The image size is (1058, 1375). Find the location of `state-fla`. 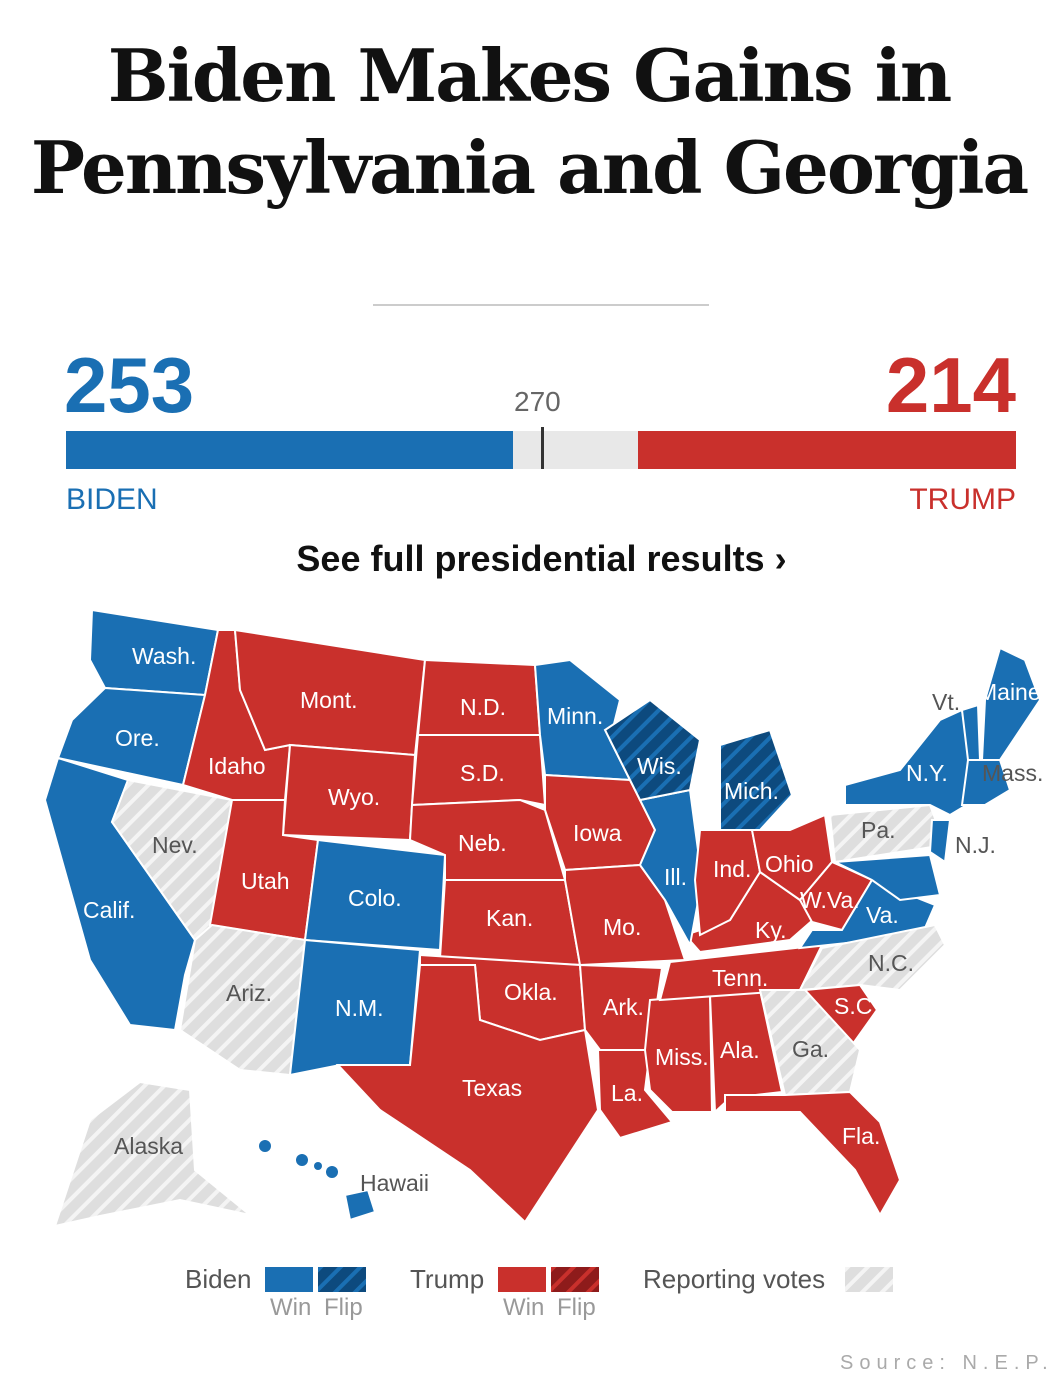

state-fla is located at coordinates (813, 1154).